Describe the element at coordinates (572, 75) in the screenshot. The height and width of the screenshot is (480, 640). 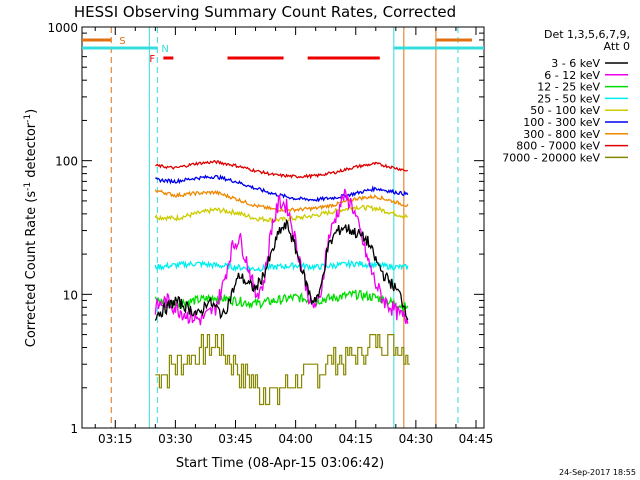
I see `legend-label: 6 - 12 keV` at that location.